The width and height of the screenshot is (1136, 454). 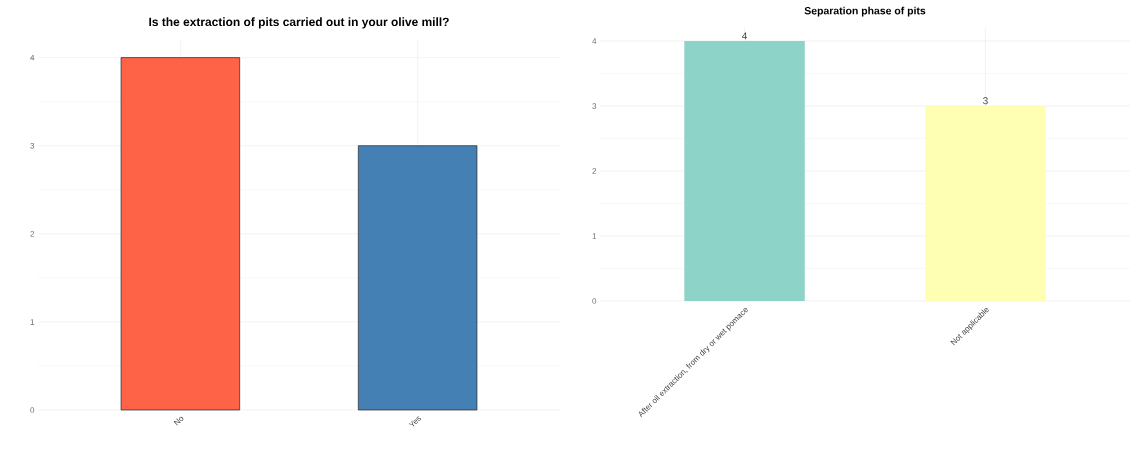 What do you see at coordinates (745, 36) in the screenshot?
I see `data-label: 4` at bounding box center [745, 36].